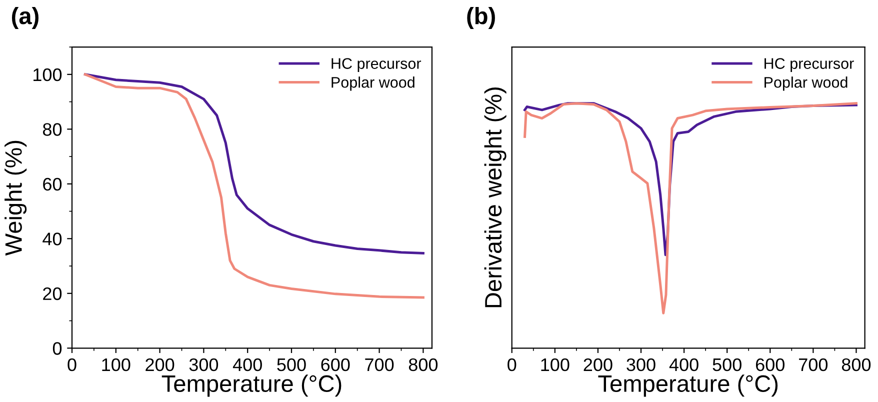 This screenshot has width=878, height=402. What do you see at coordinates (15, 198) in the screenshot?
I see `y-axis-title: Weight (%)` at bounding box center [15, 198].